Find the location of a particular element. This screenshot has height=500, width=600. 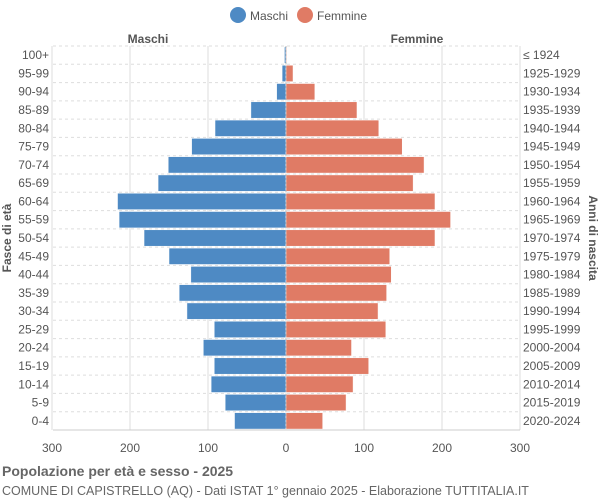

age-group-label: 30-34 is located at coordinates (33, 311).